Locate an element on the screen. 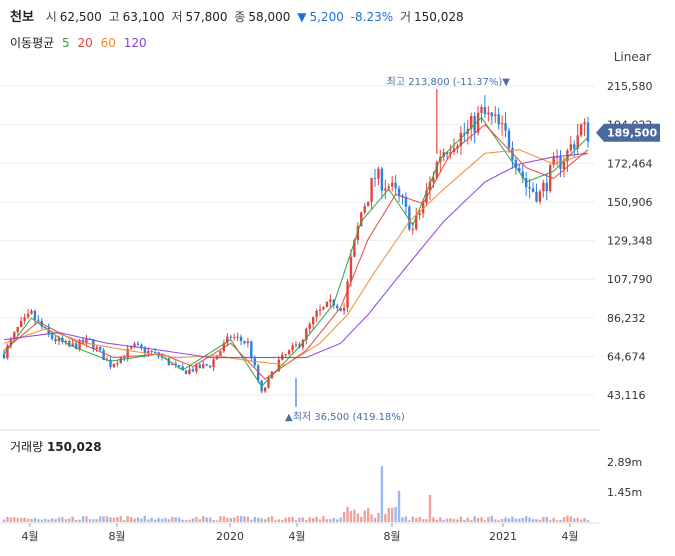 The image size is (675, 556). ma-legend: 이동평균 5 20 60 120 is located at coordinates (80, 42).